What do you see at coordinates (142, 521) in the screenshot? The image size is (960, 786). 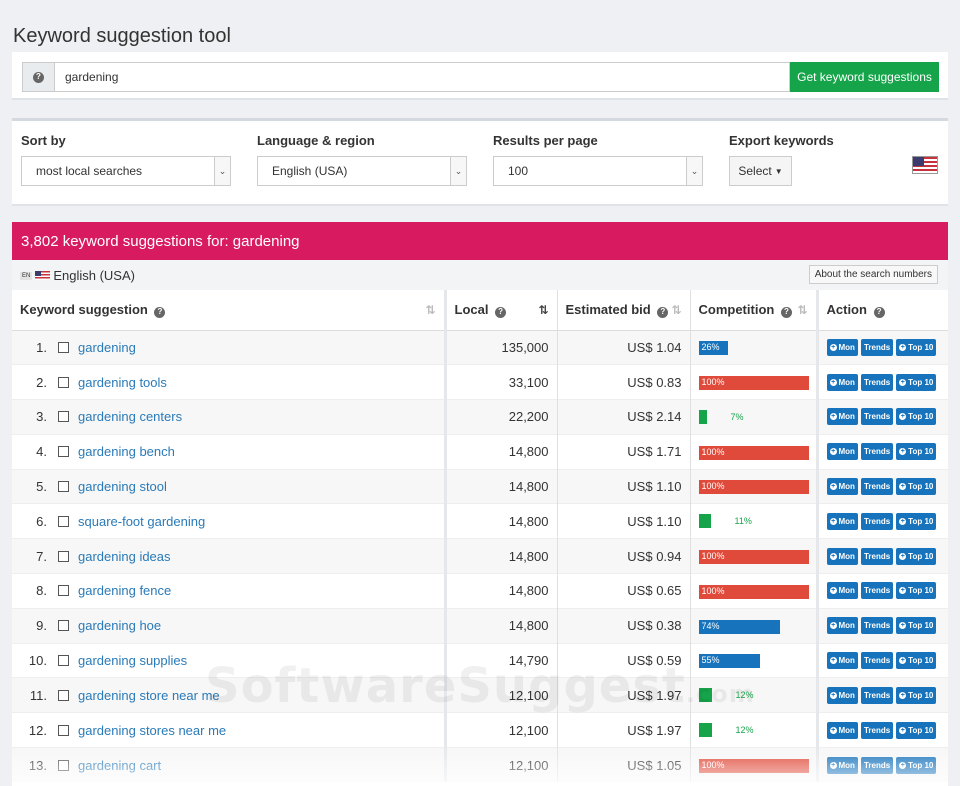 I see `keyword-link: square-foot gardening` at bounding box center [142, 521].